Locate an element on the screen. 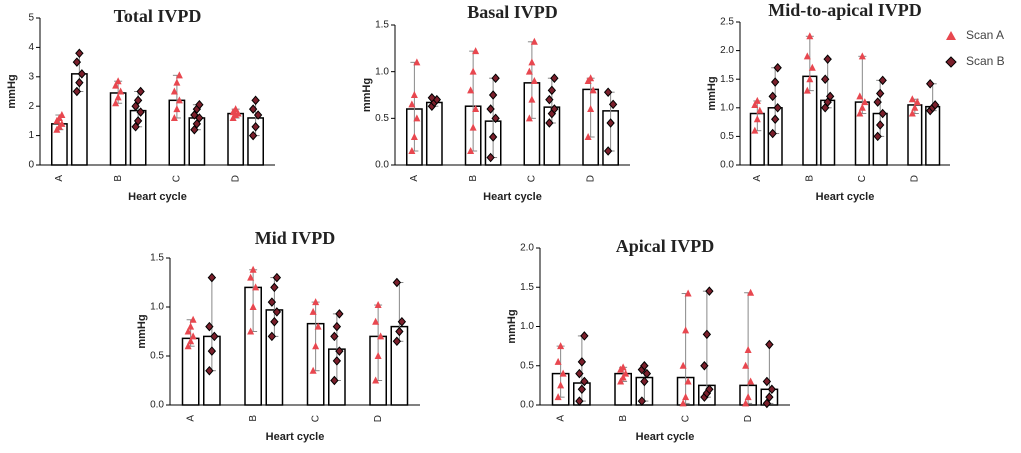 This screenshot has width=1021, height=453. chart-title: Basal IVPD is located at coordinates (512, 12).